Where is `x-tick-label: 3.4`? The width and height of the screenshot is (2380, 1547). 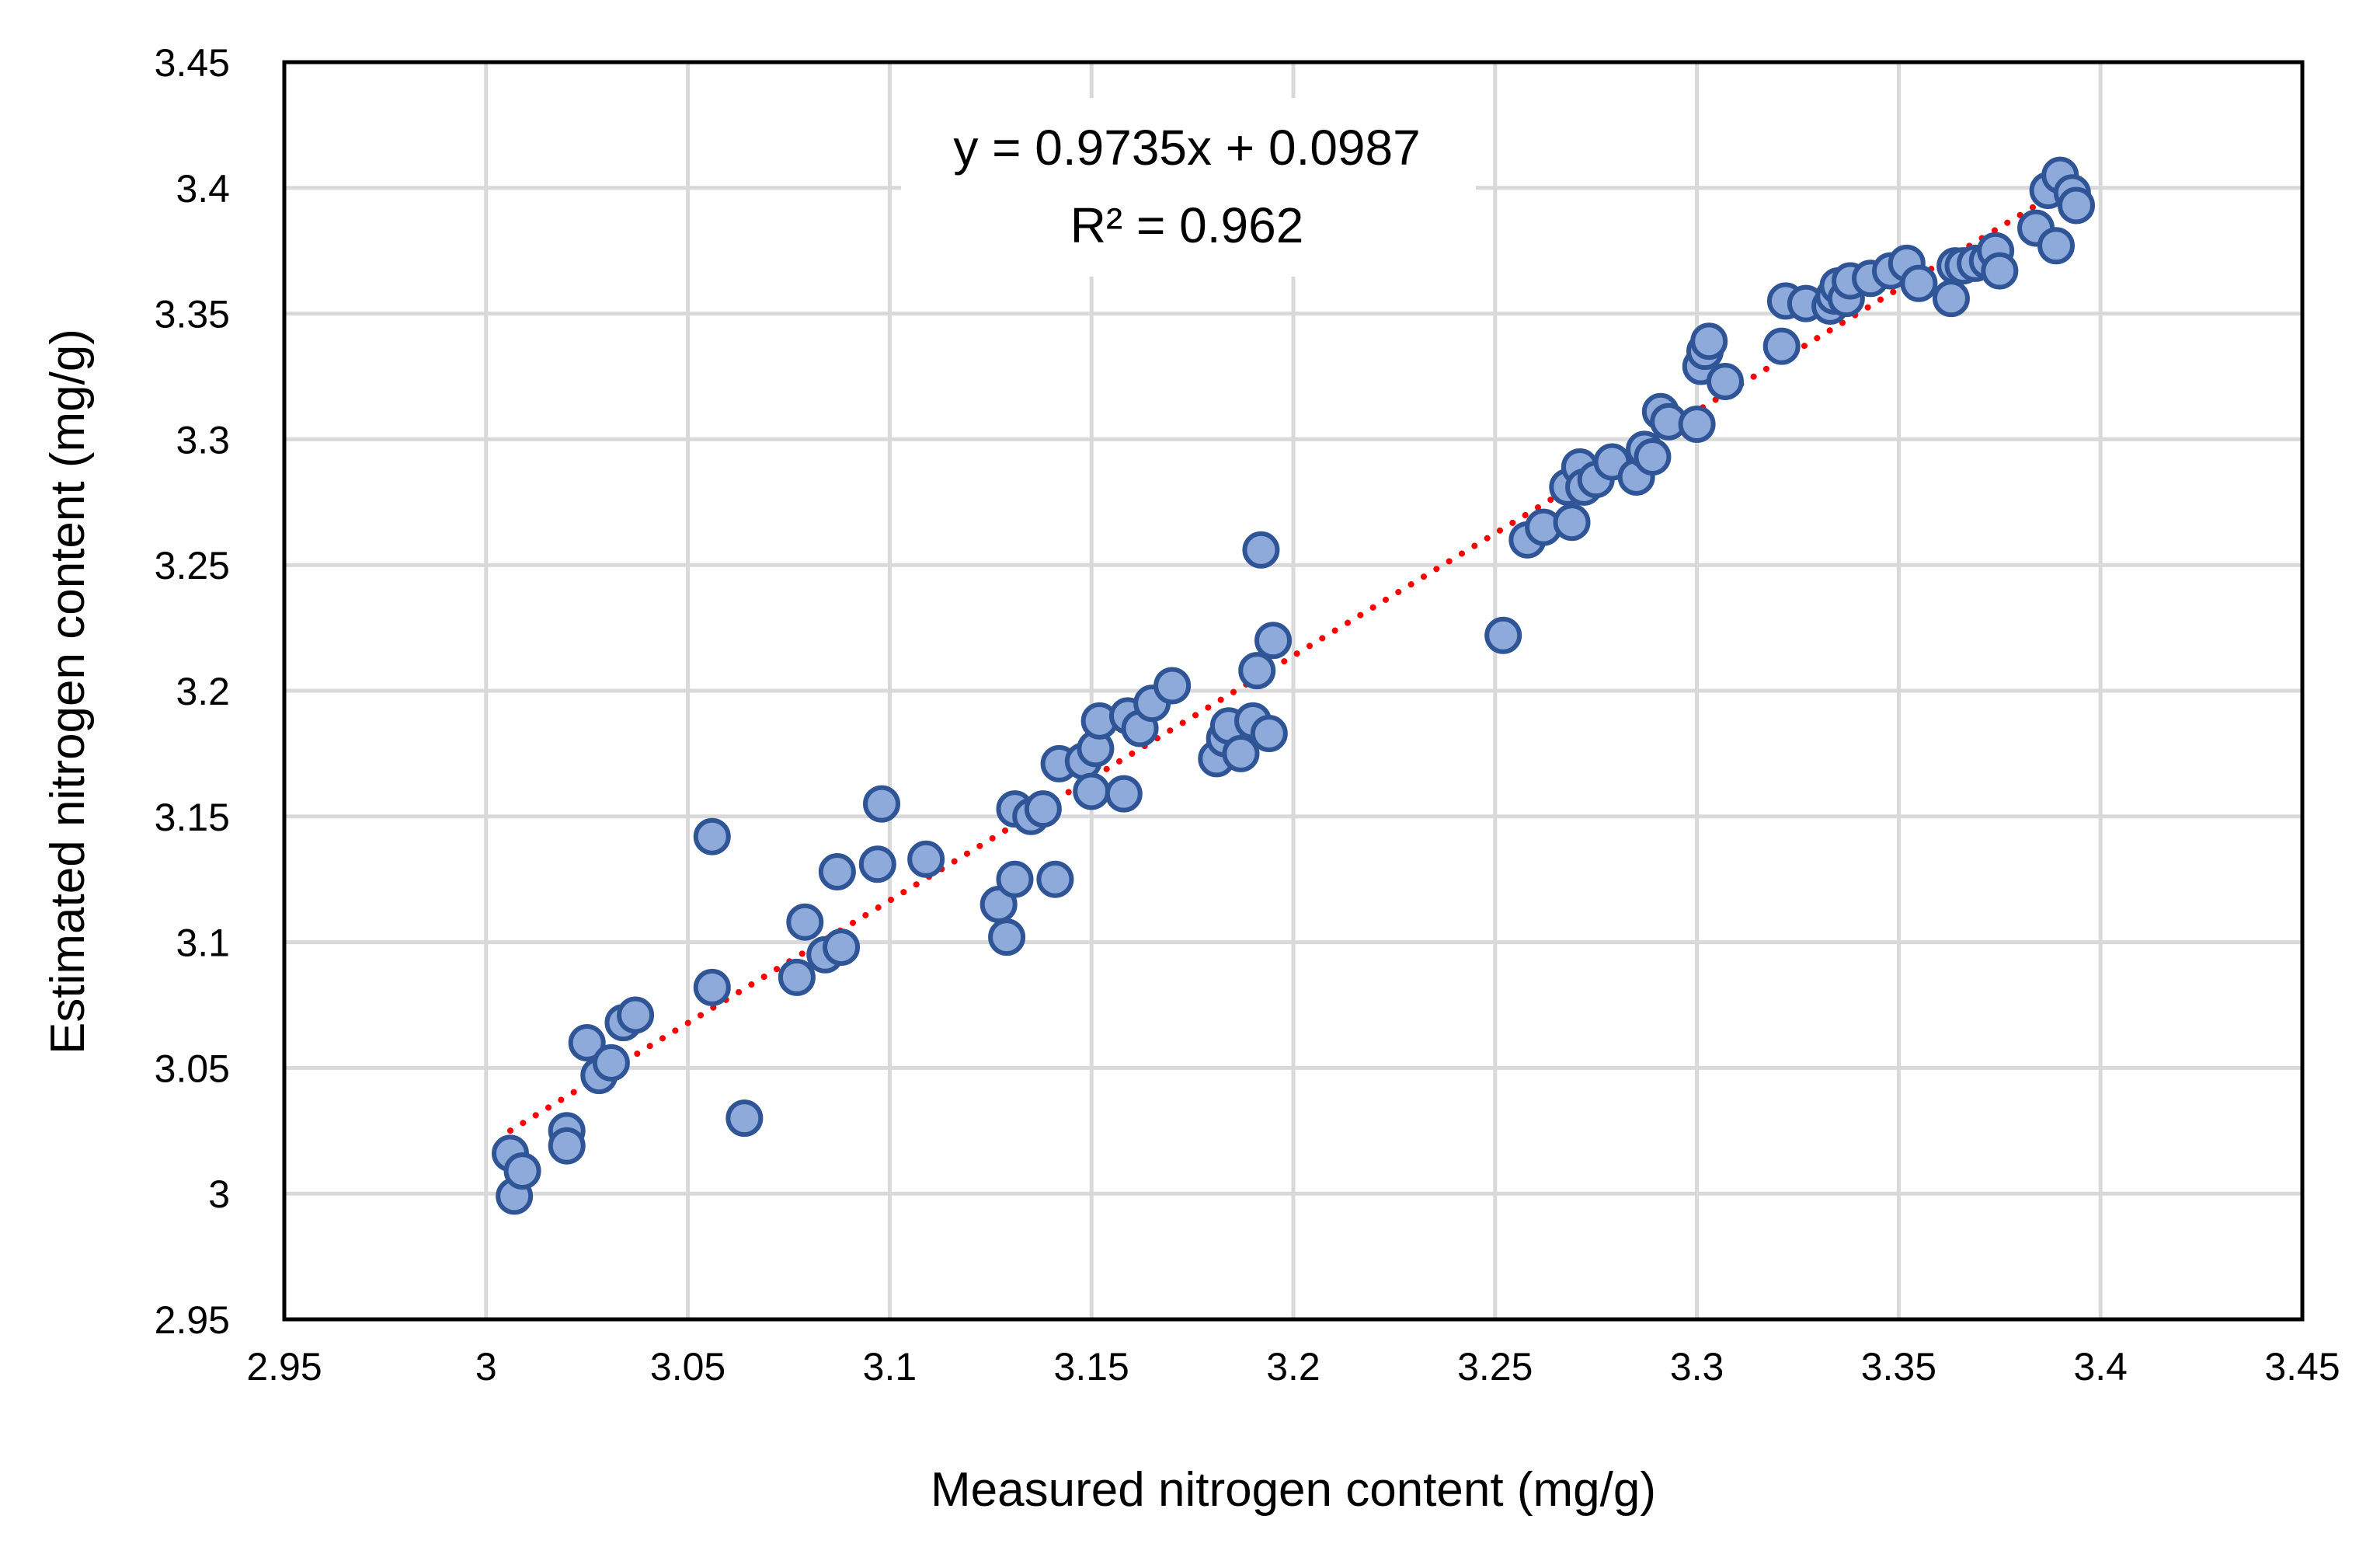
x-tick-label: 3.4 is located at coordinates (2100, 1366).